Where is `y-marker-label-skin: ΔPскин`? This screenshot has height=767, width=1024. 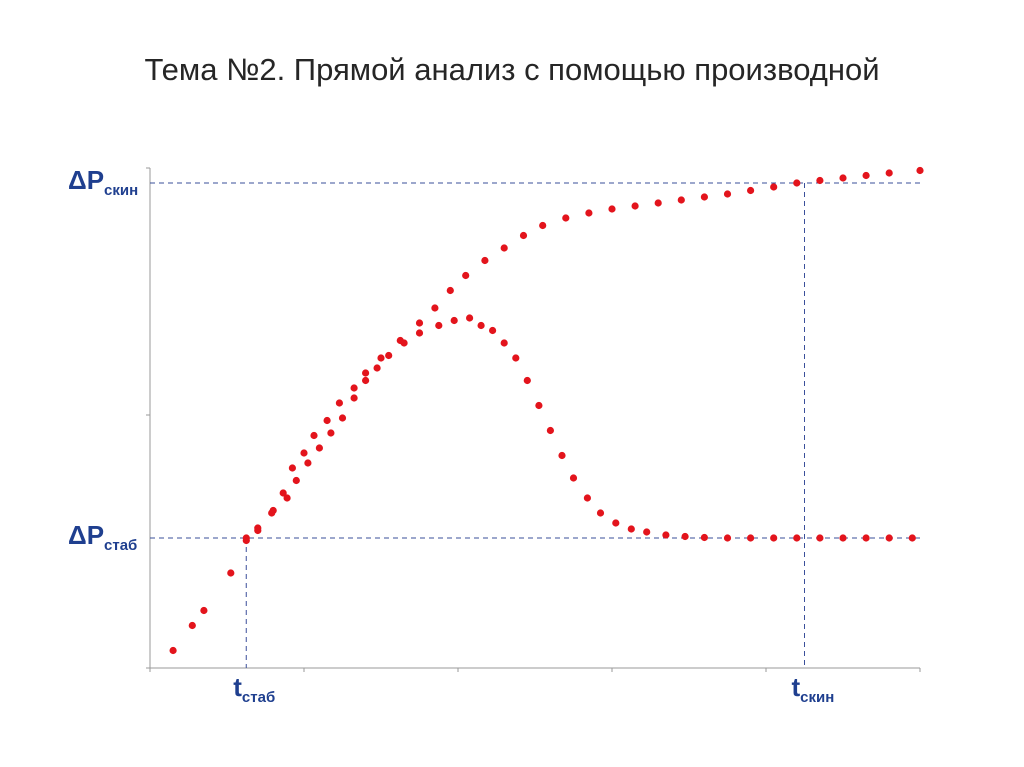
y-marker-label-skin: ΔPскин is located at coordinates (103, 182).